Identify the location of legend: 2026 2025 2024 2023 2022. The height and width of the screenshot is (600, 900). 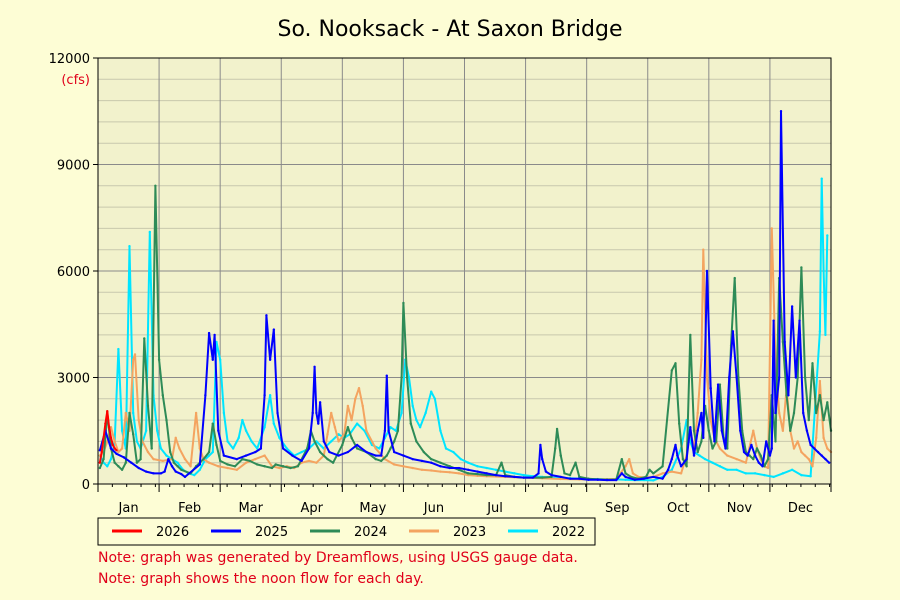
(346, 531).